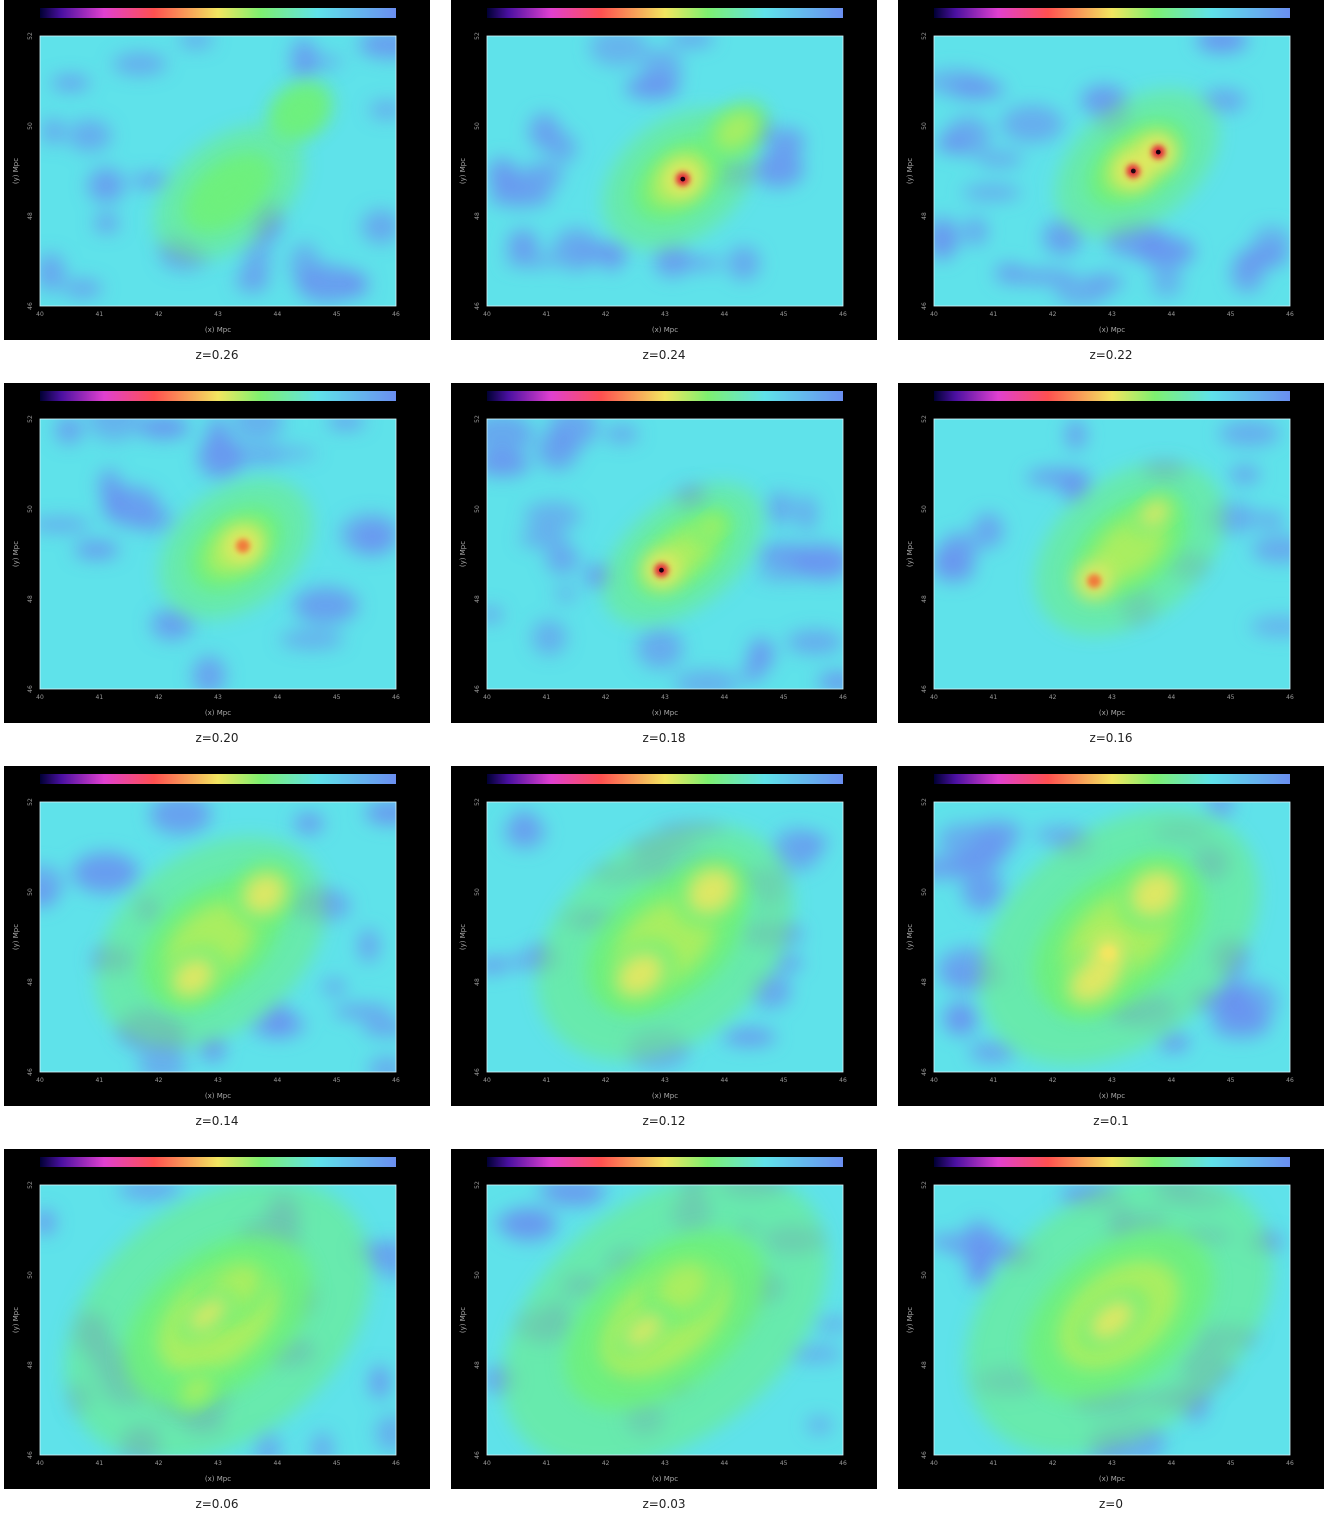 This screenshot has height=1525, width=1332. What do you see at coordinates (606, 1080) in the screenshot?
I see `x-tick-label: 42` at bounding box center [606, 1080].